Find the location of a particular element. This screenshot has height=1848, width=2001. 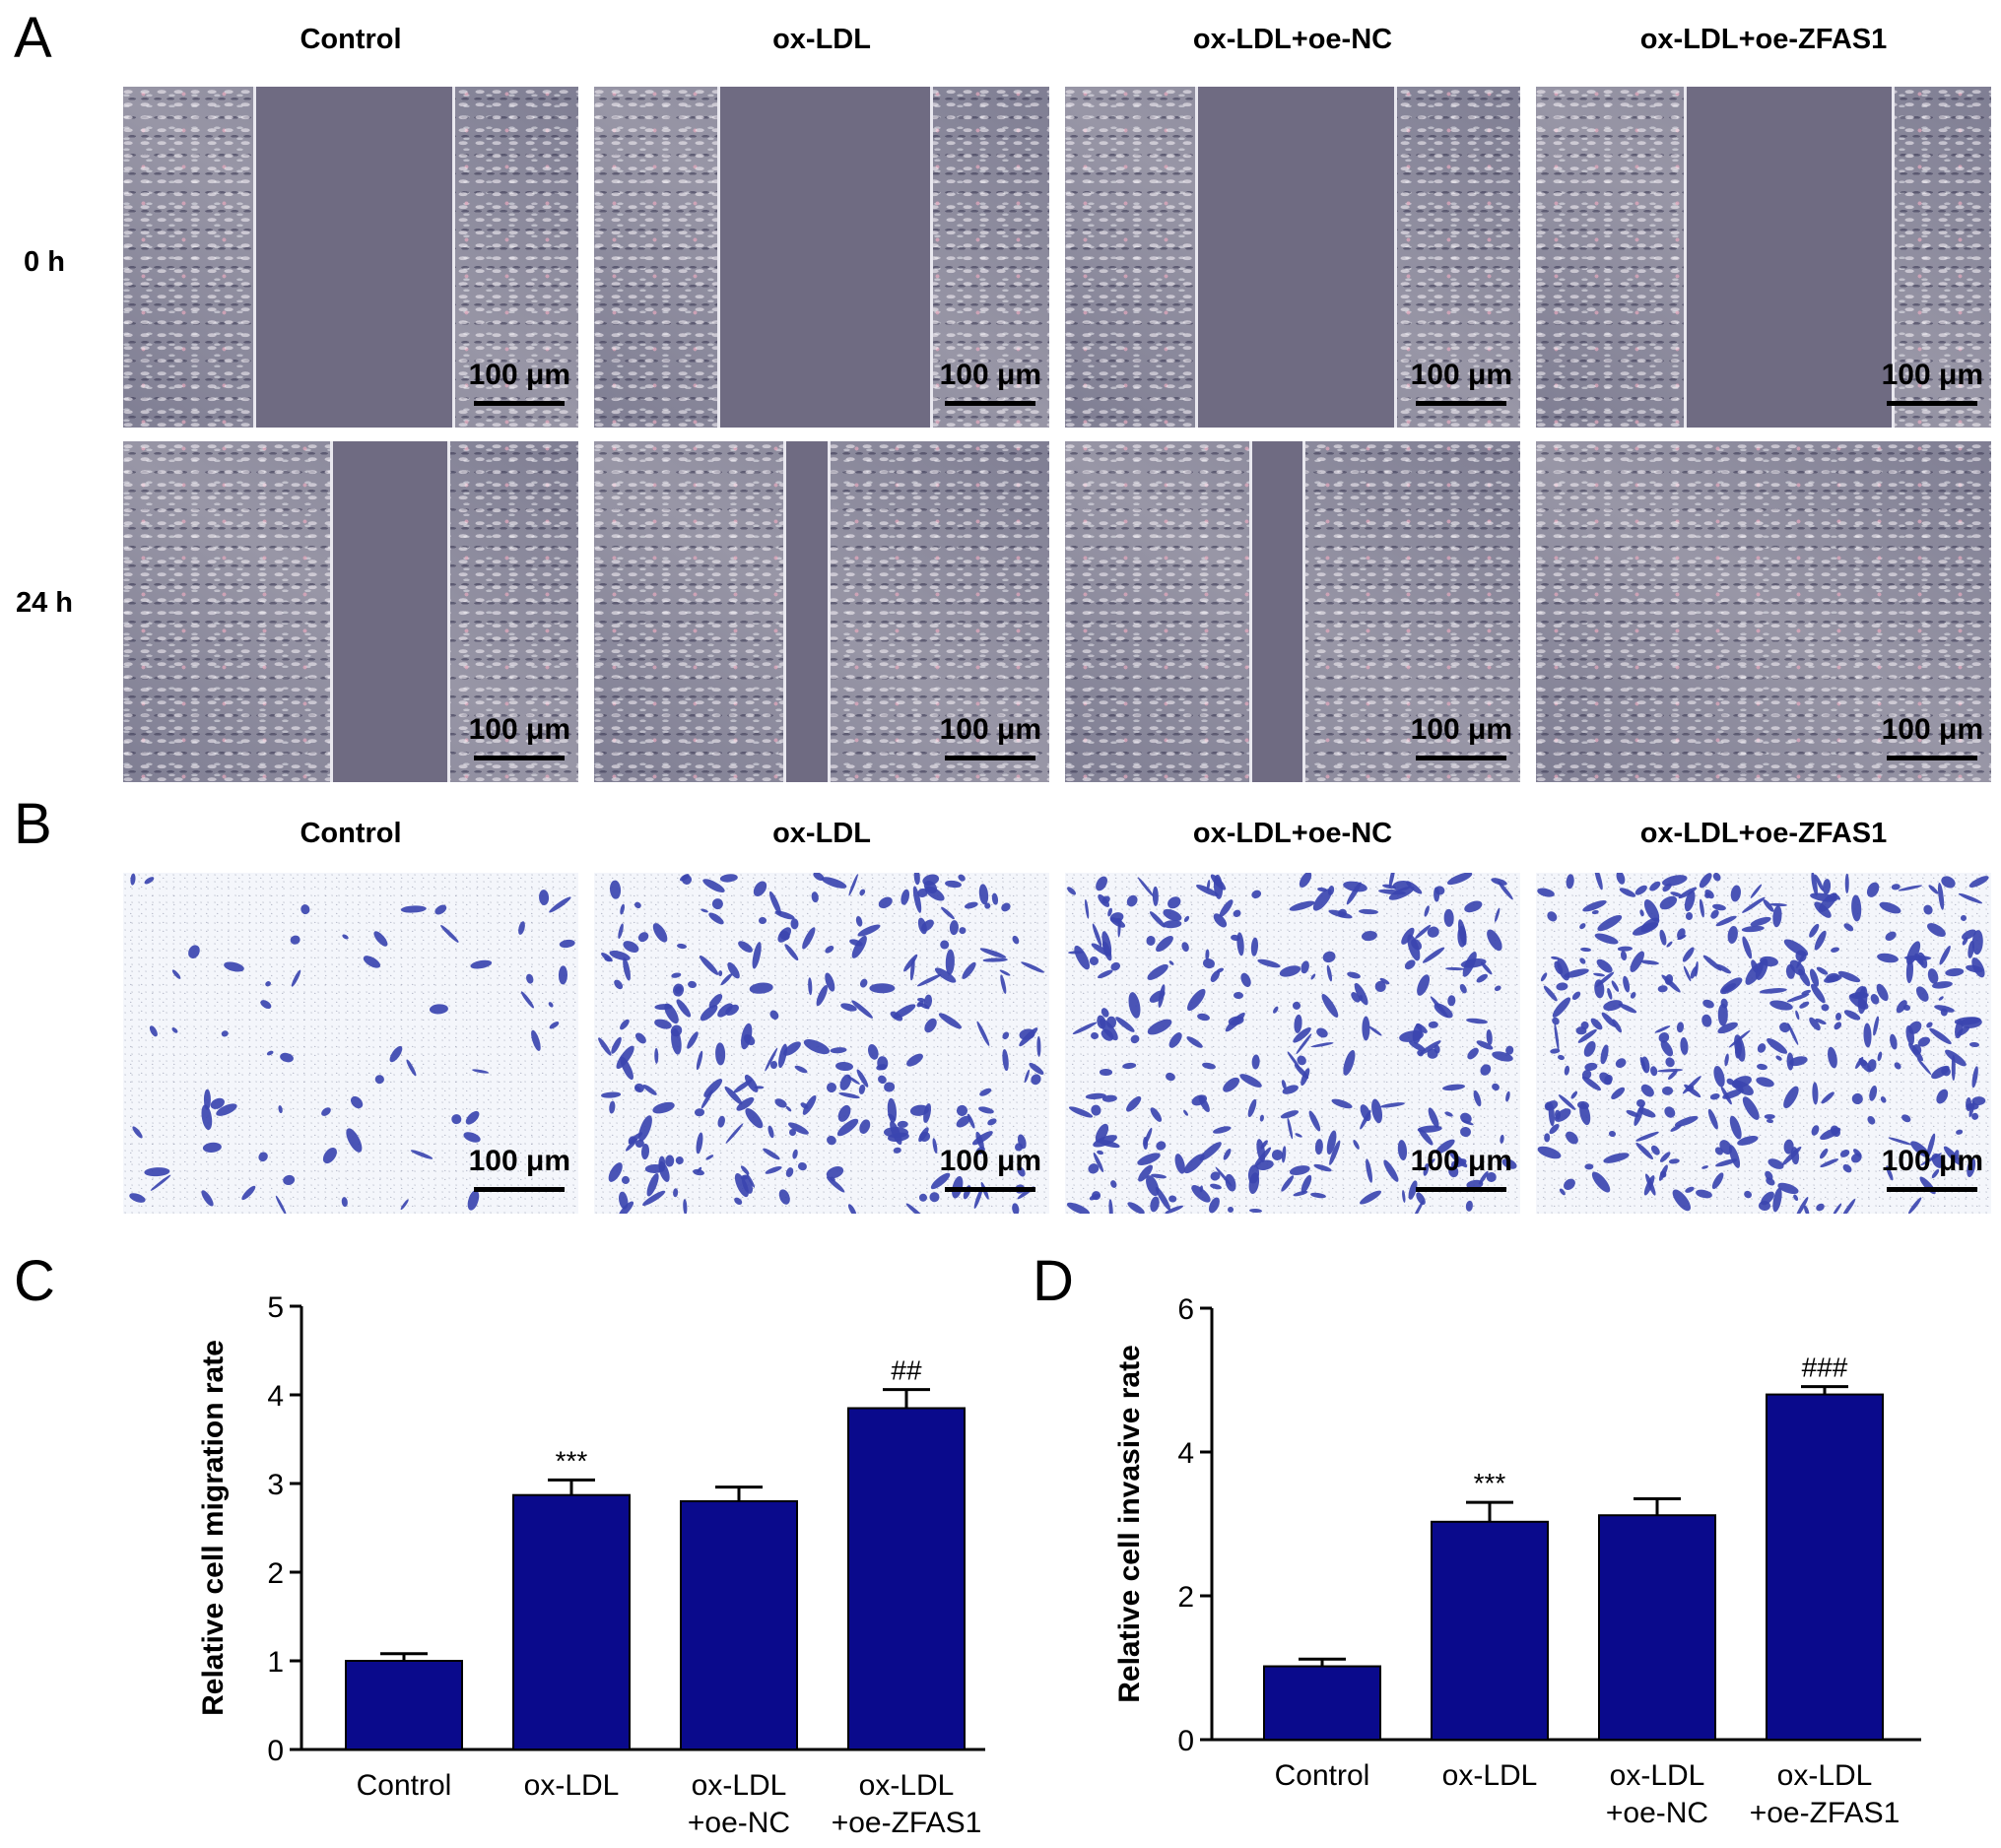

x-tick-label: ox-LDL is located at coordinates (907, 1785).